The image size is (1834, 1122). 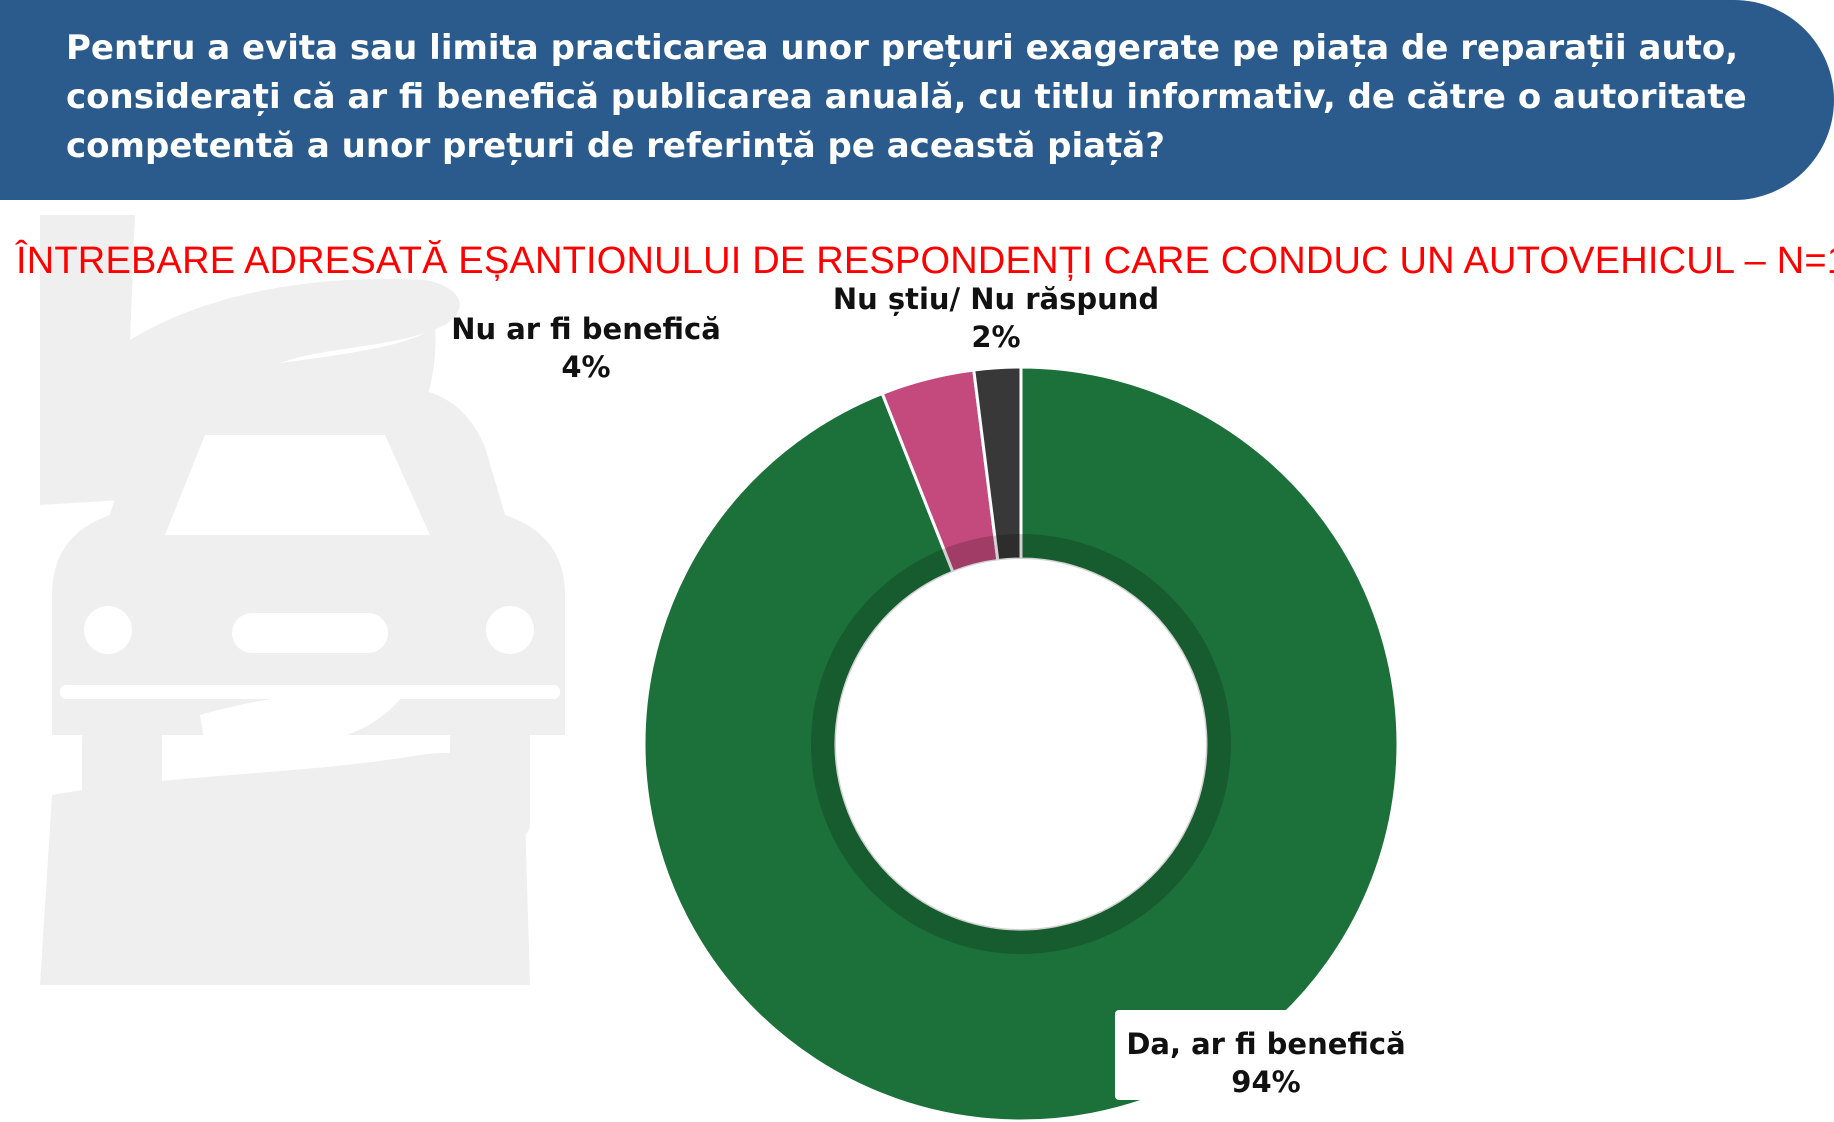 What do you see at coordinates (997, 464) in the screenshot?
I see `slice-nu-stiu-nu-raspund` at bounding box center [997, 464].